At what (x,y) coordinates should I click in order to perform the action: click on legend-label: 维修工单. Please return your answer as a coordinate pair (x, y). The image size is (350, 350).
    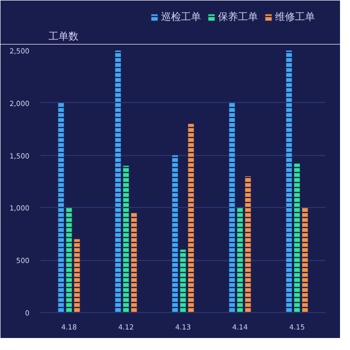
    Looking at the image, I should click on (295, 17).